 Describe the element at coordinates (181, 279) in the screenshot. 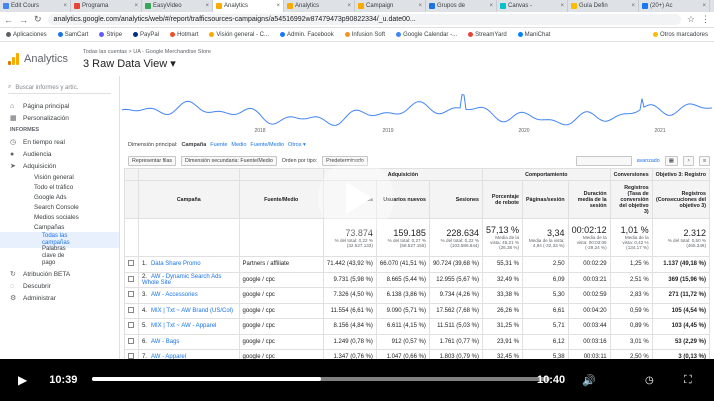

I see `campaign-link: AW - Dynamic Search Ads Whole Site` at that location.